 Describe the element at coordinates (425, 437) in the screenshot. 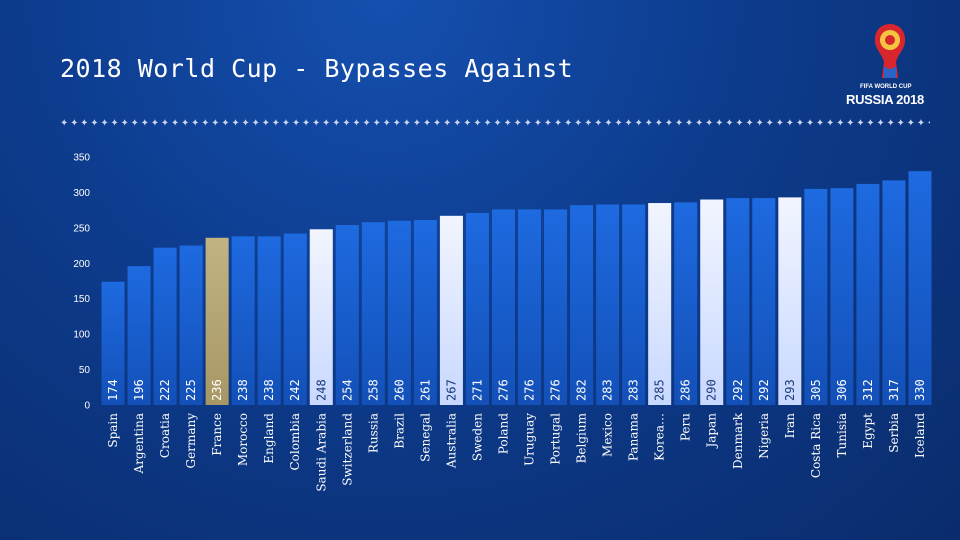

I see `x-tick-label: Senegal` at that location.